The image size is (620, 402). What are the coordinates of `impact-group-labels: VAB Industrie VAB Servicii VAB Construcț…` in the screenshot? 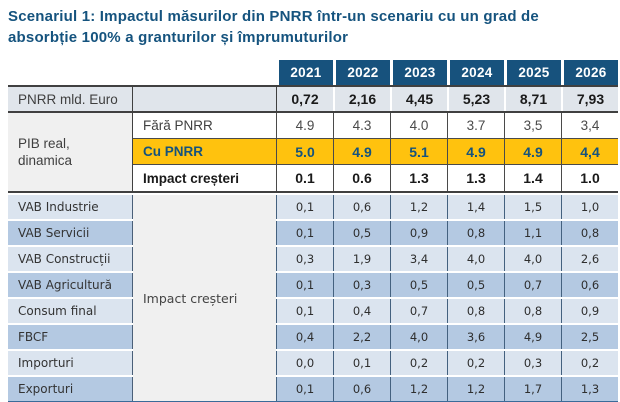 It's located at (70, 298).